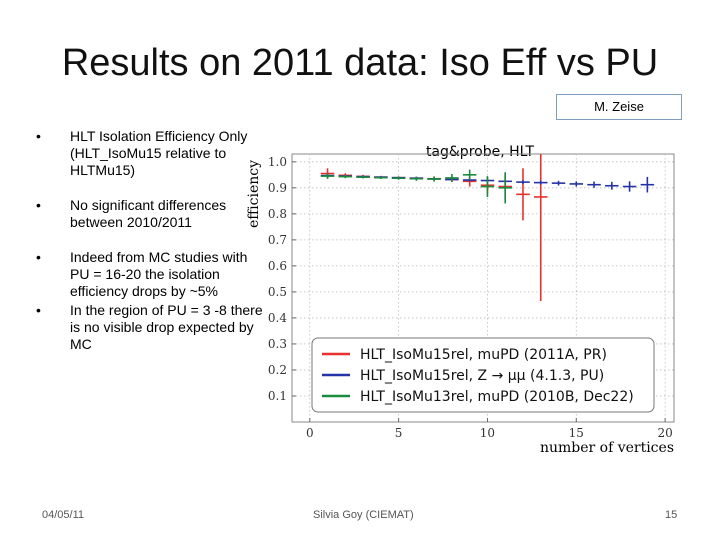 Image resolution: width=720 pixels, height=540 pixels. What do you see at coordinates (277, 318) in the screenshot?
I see `y-tick-label: 0.4` at bounding box center [277, 318].